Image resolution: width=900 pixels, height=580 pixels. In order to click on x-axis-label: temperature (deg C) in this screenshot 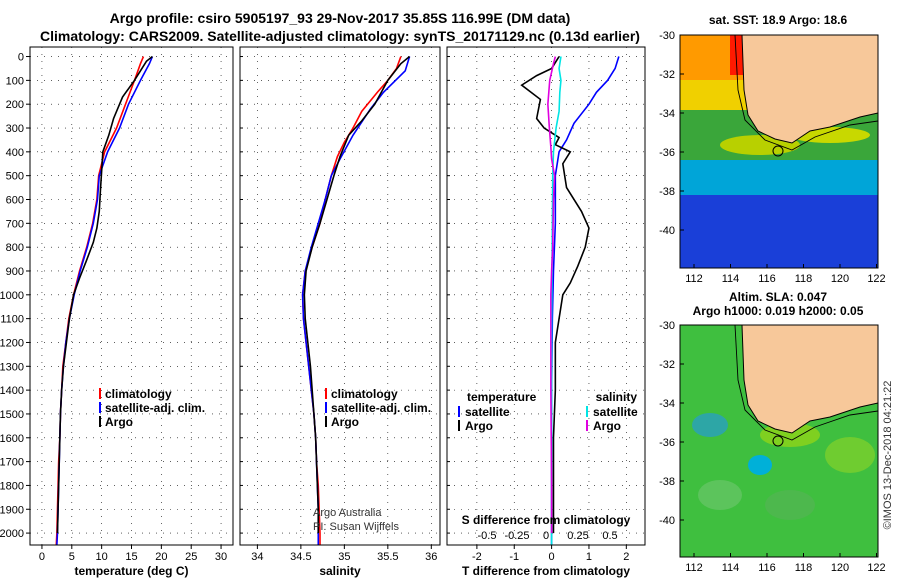, I will do `click(131, 571)`.